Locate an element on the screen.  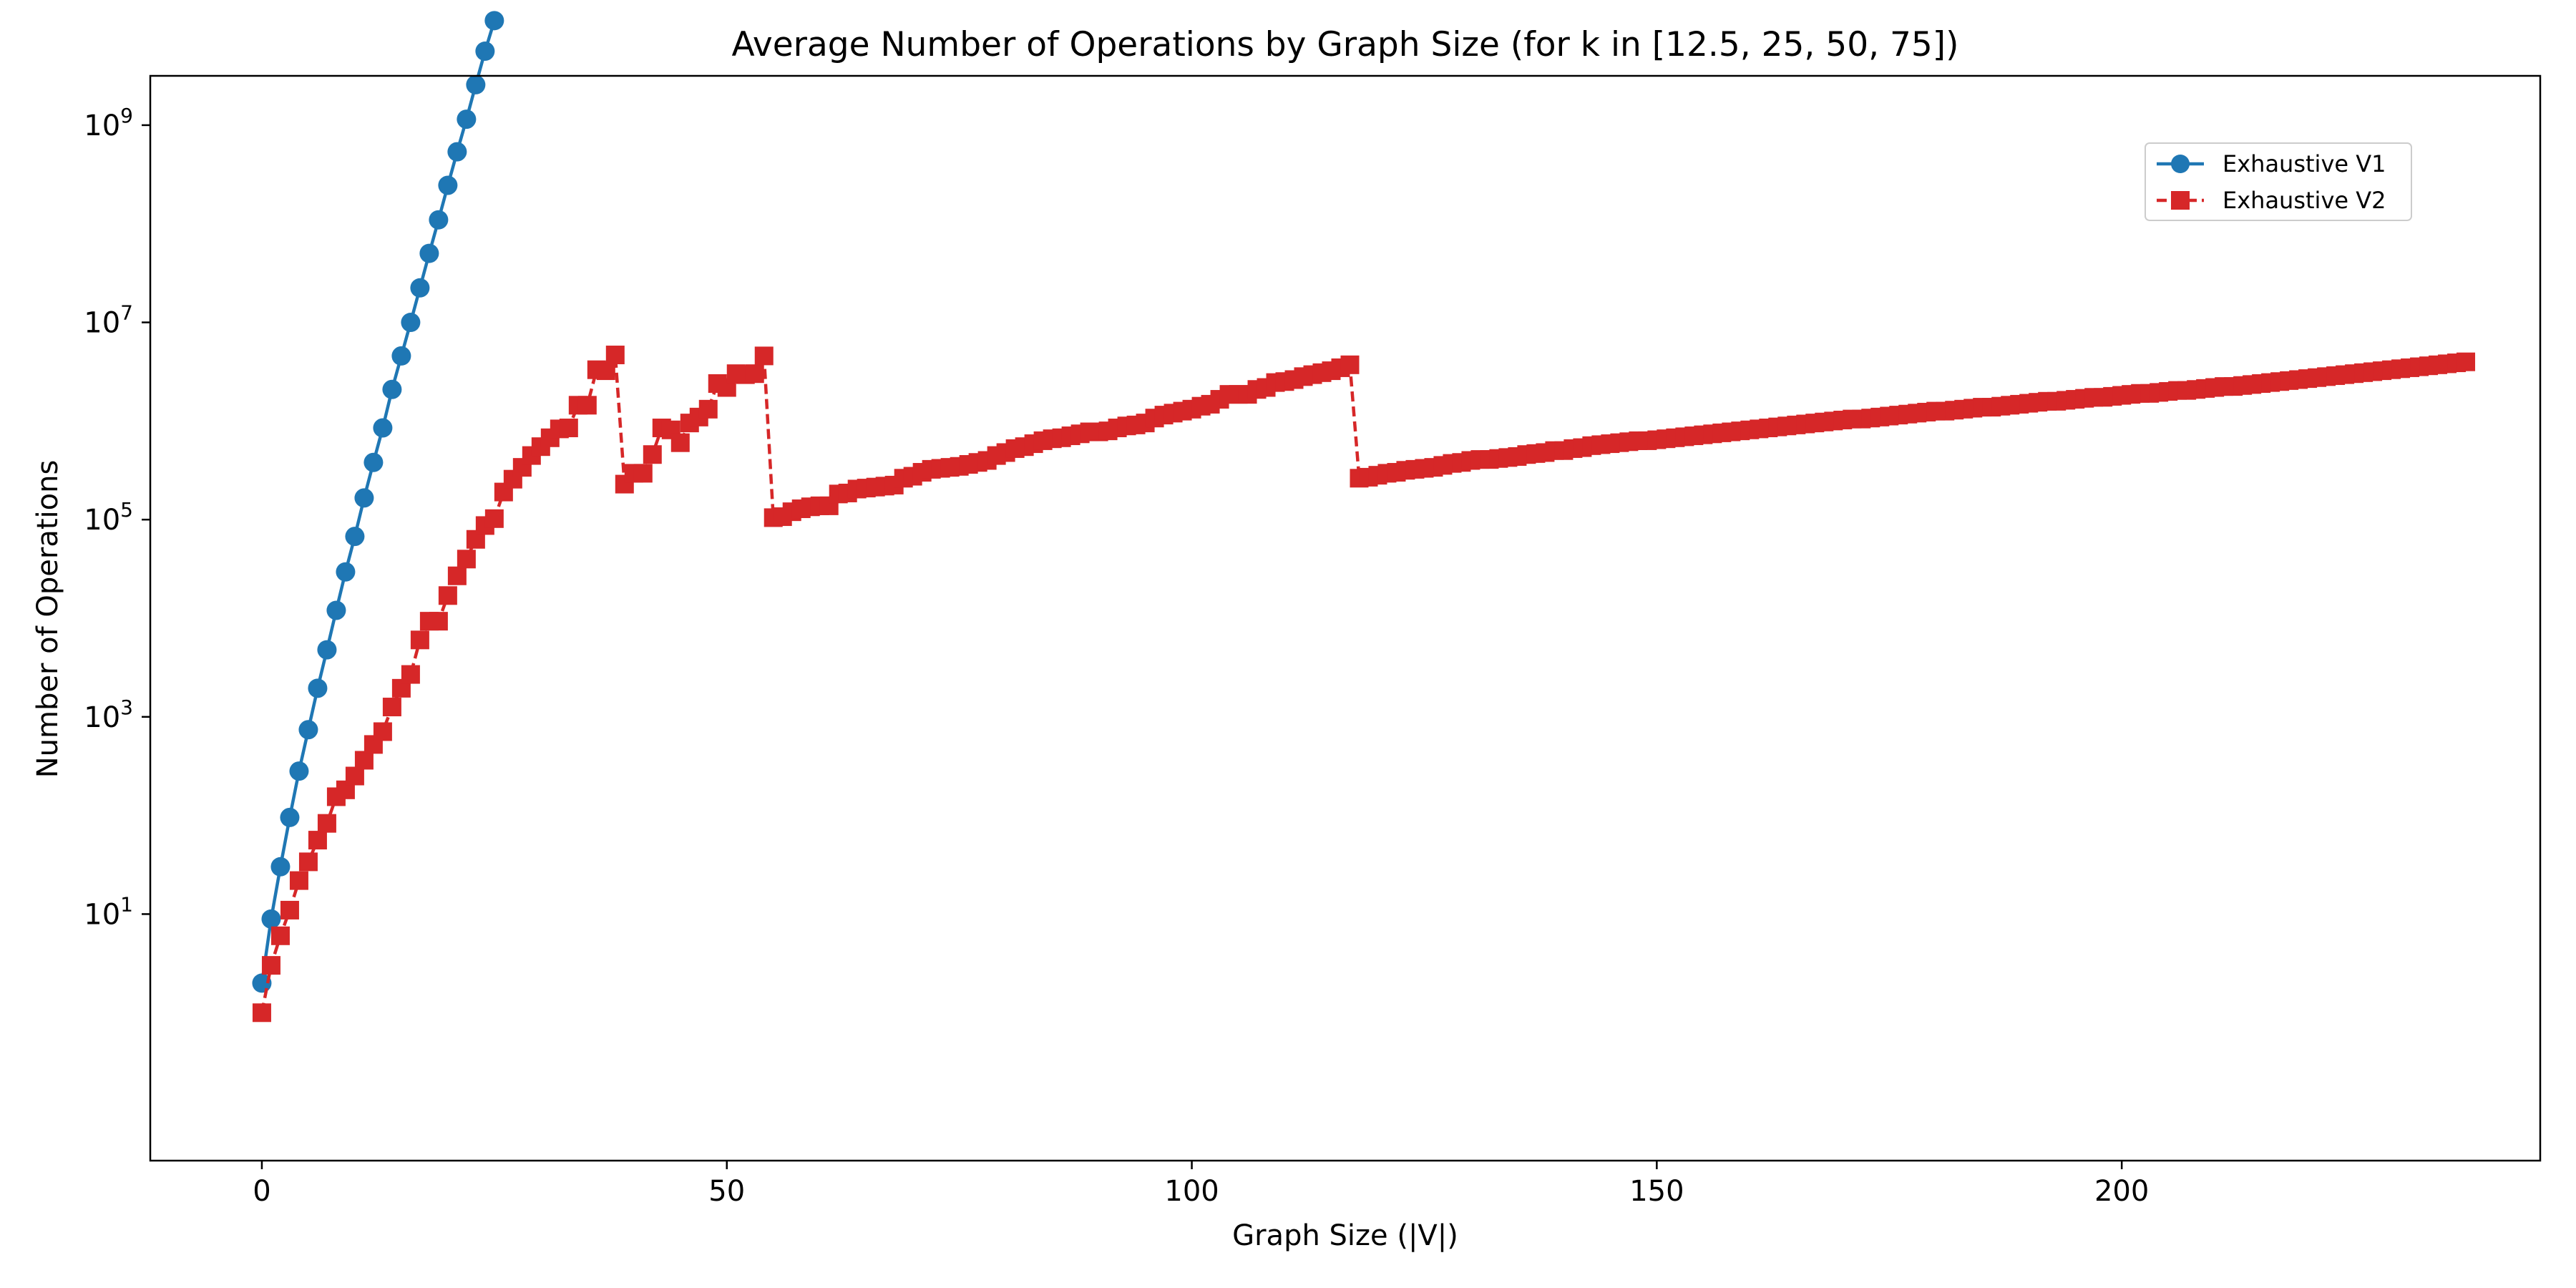
x-tick-label: 150 is located at coordinates (1656, 1191).